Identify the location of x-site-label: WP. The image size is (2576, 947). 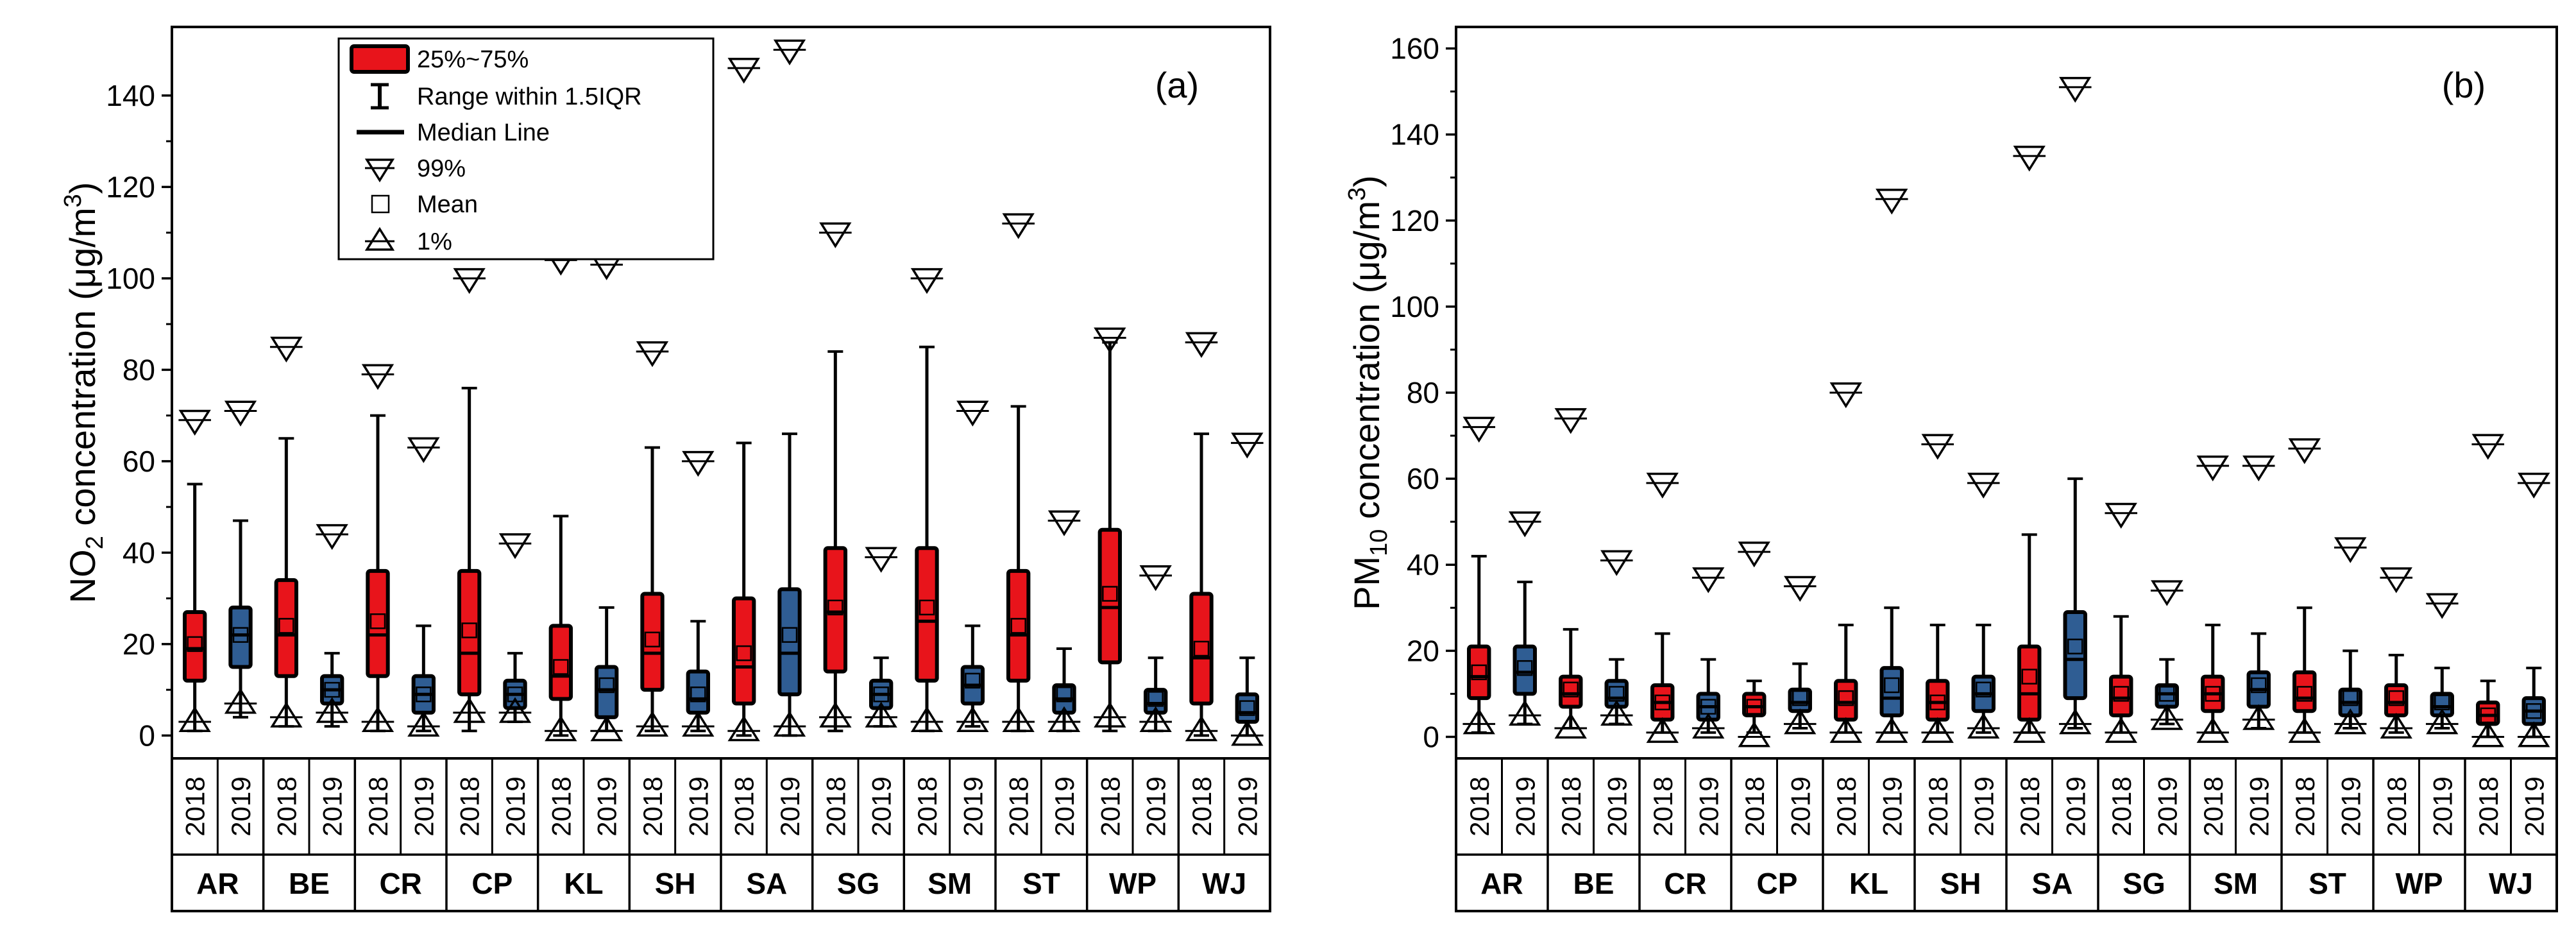
(2419, 883).